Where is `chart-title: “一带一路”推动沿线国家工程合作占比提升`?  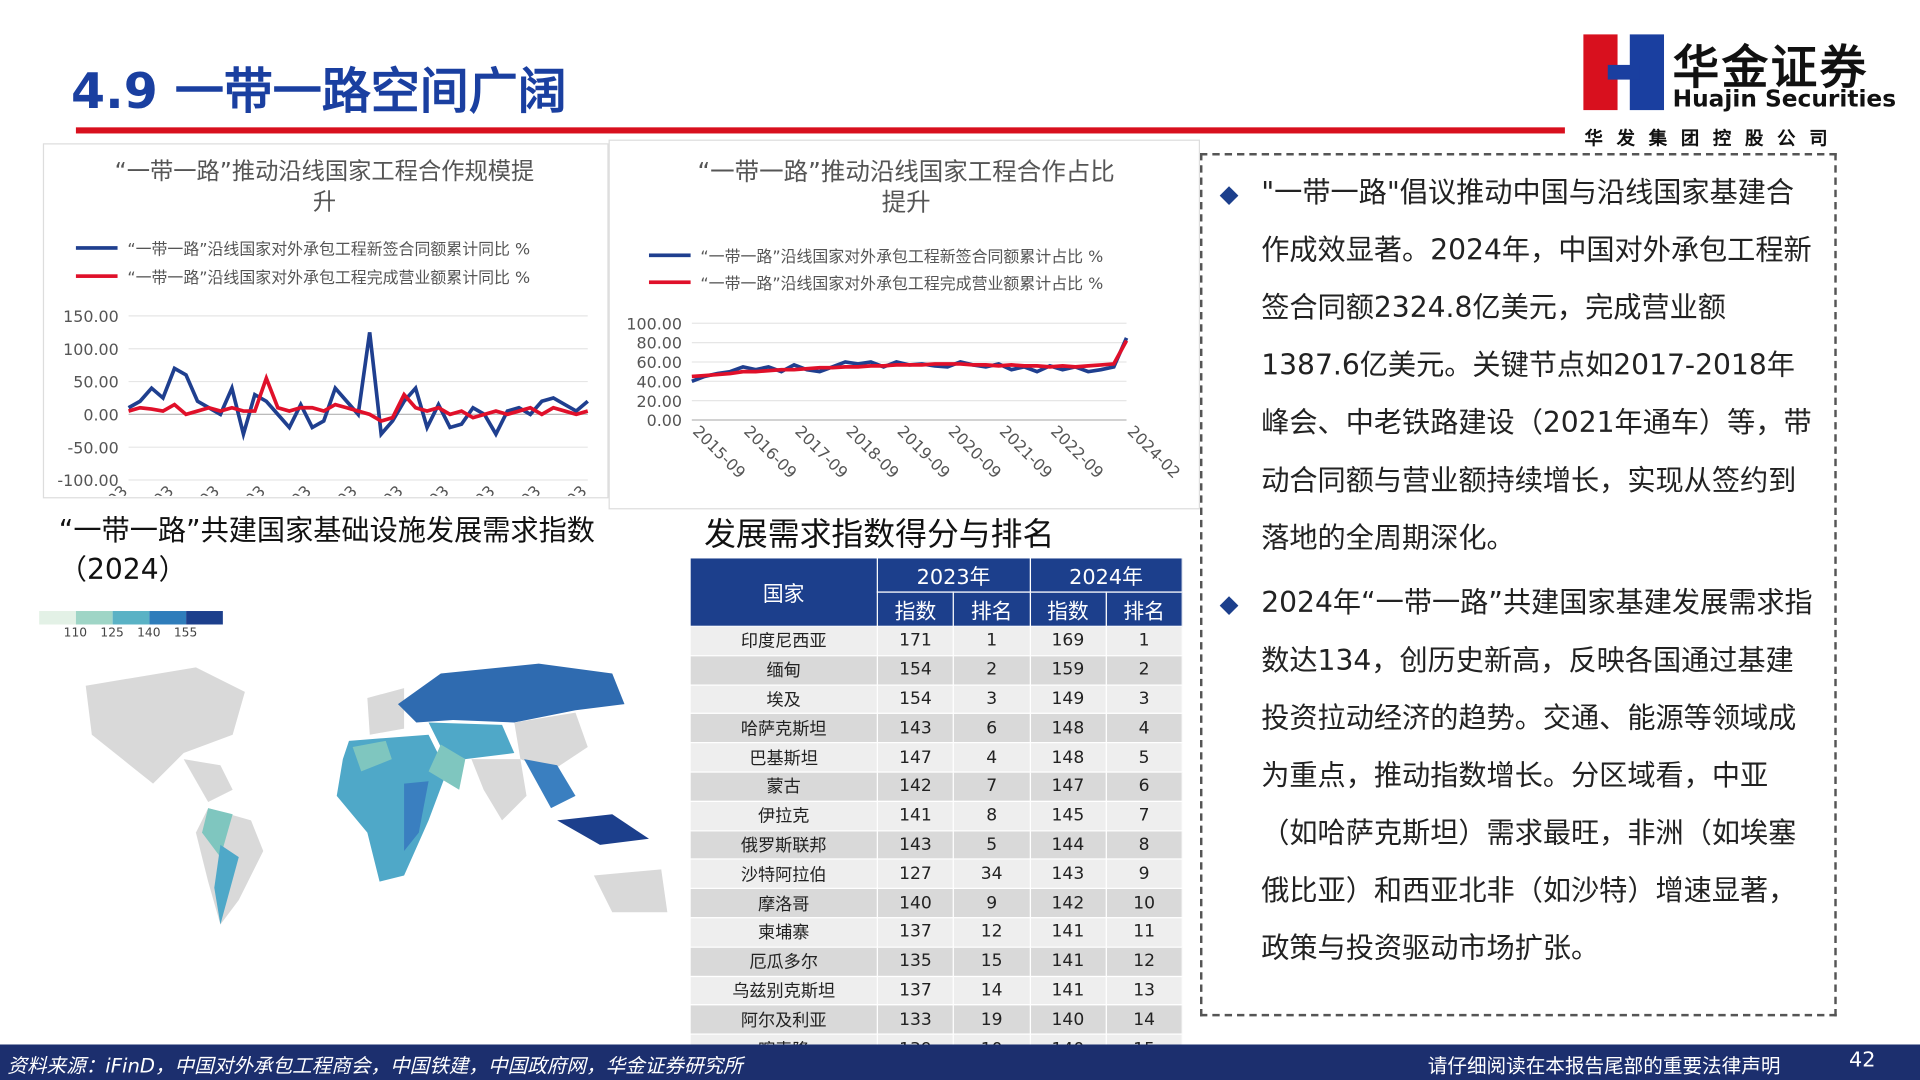
chart-title: “一带一路”推动沿线国家工程合作占比提升 is located at coordinates (906, 186).